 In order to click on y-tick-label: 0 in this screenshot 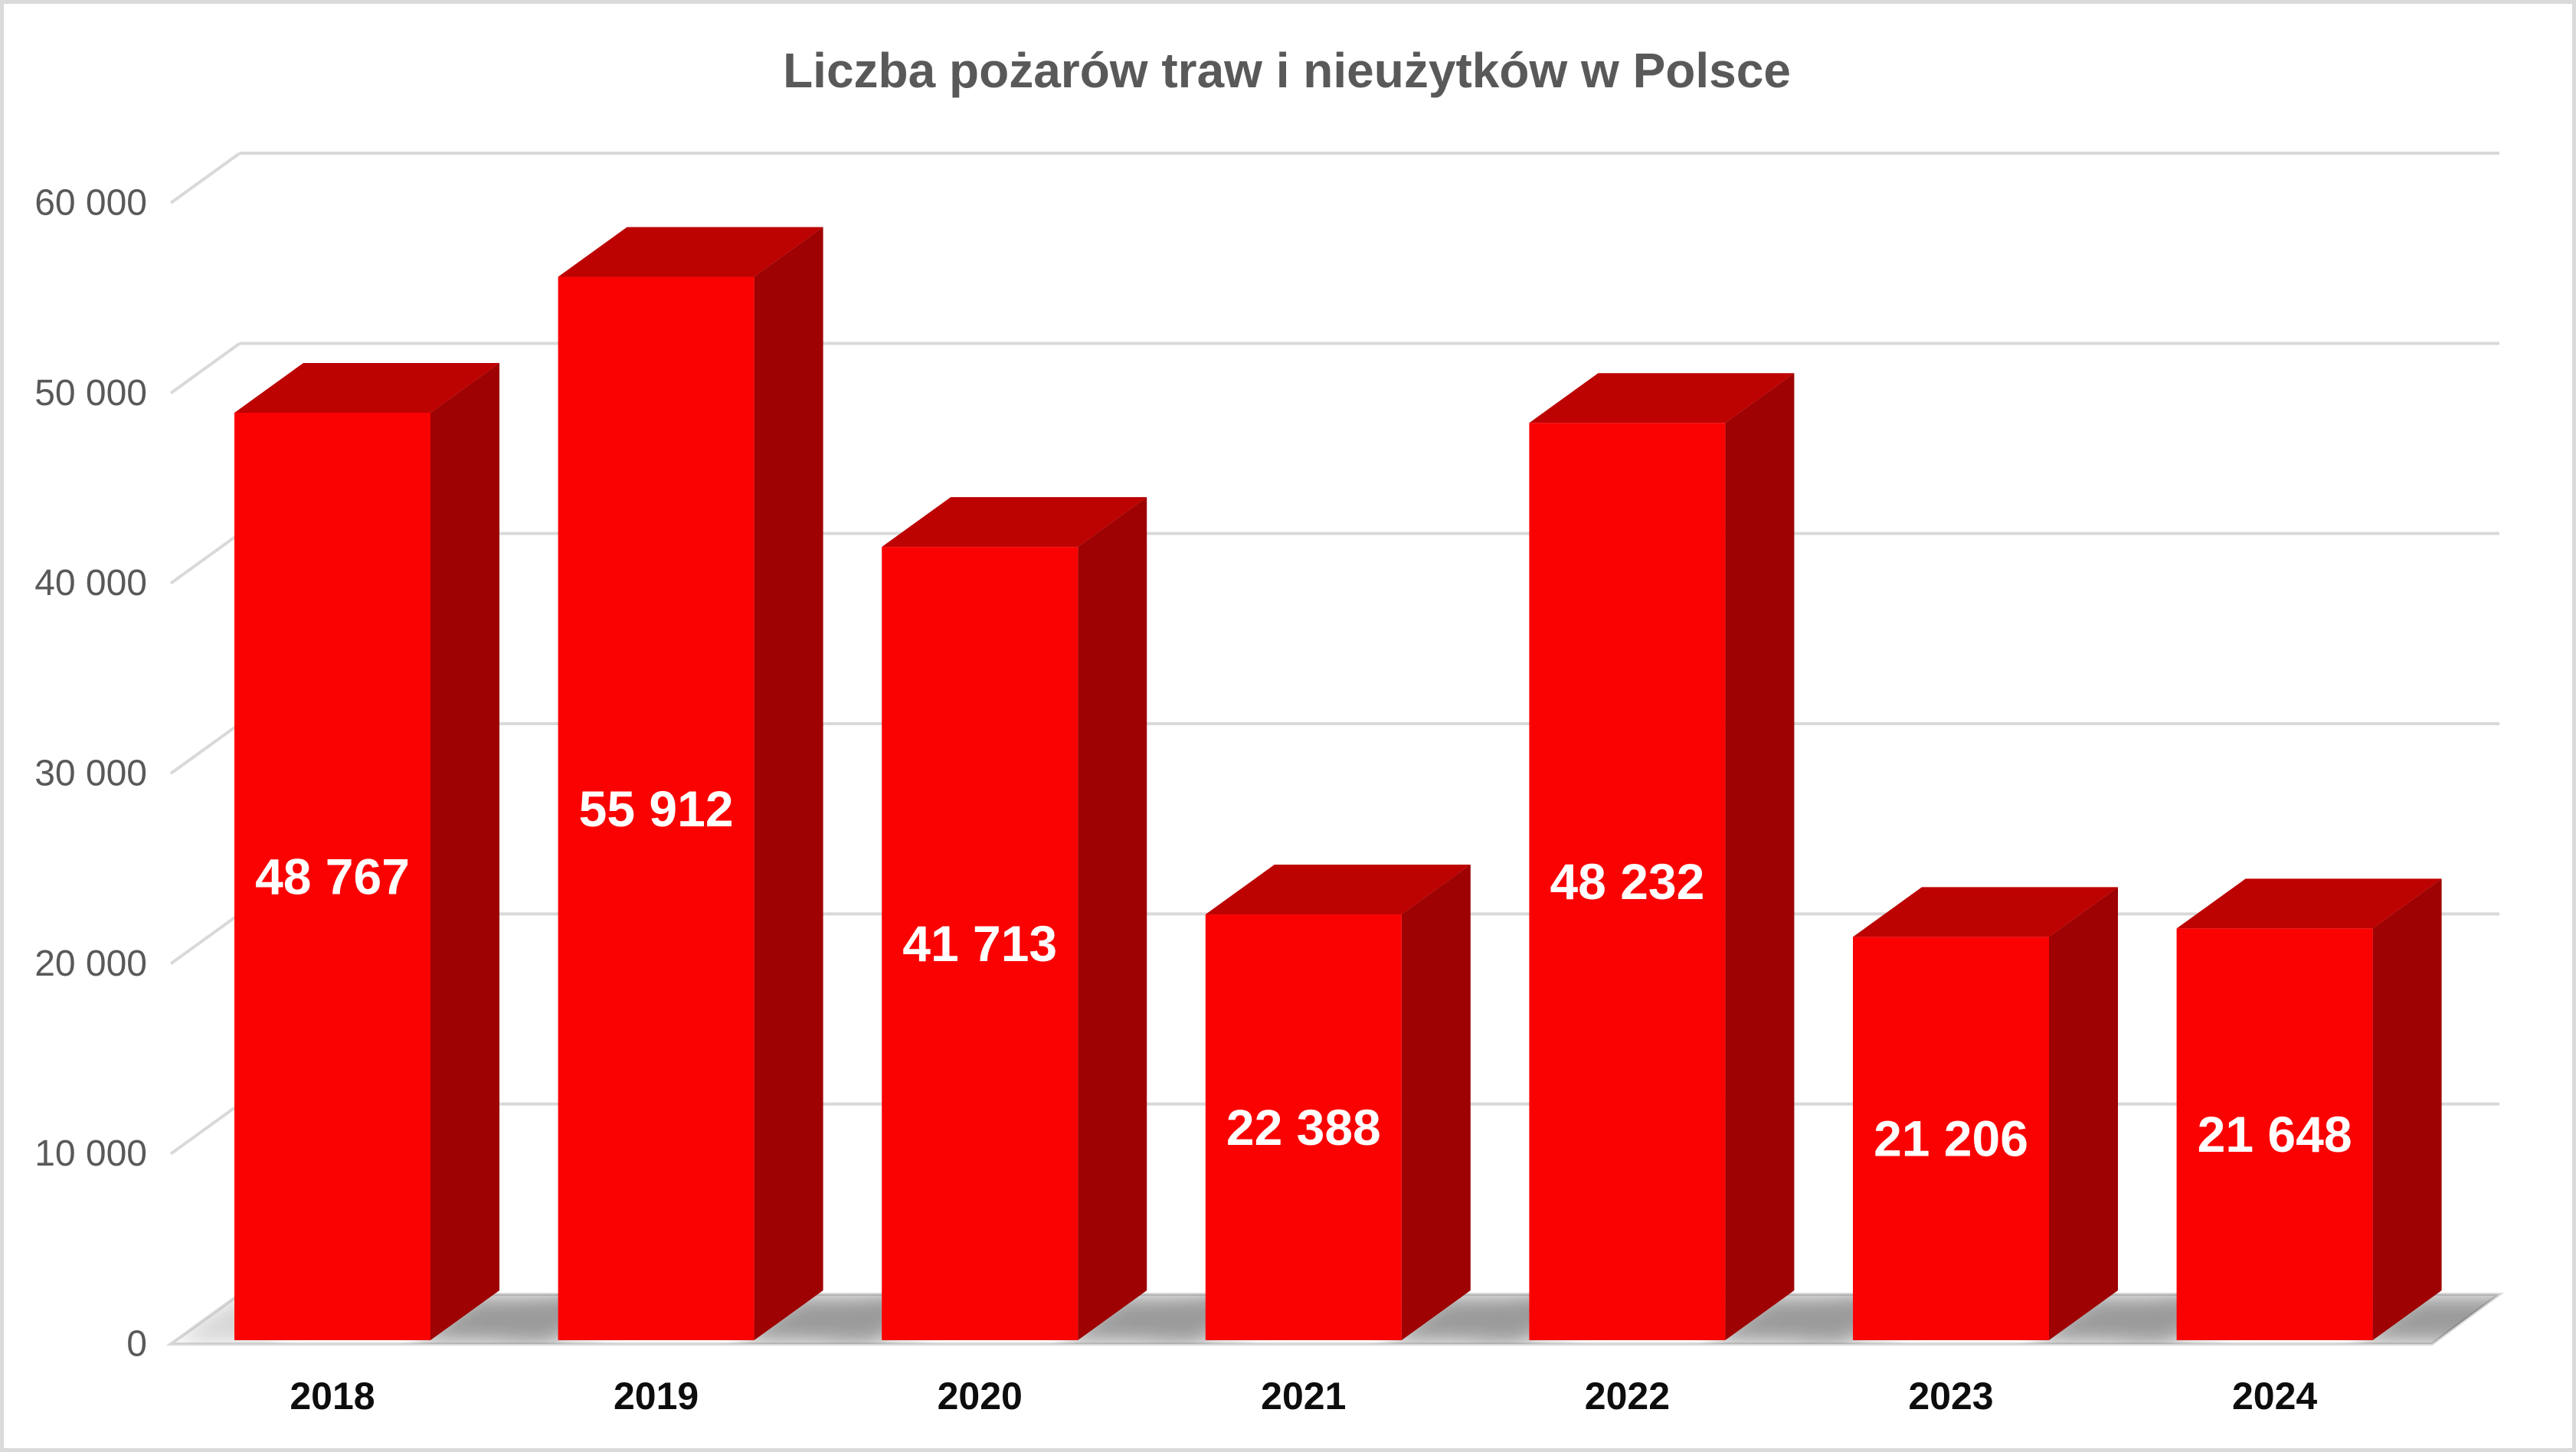, I will do `click(136, 1344)`.